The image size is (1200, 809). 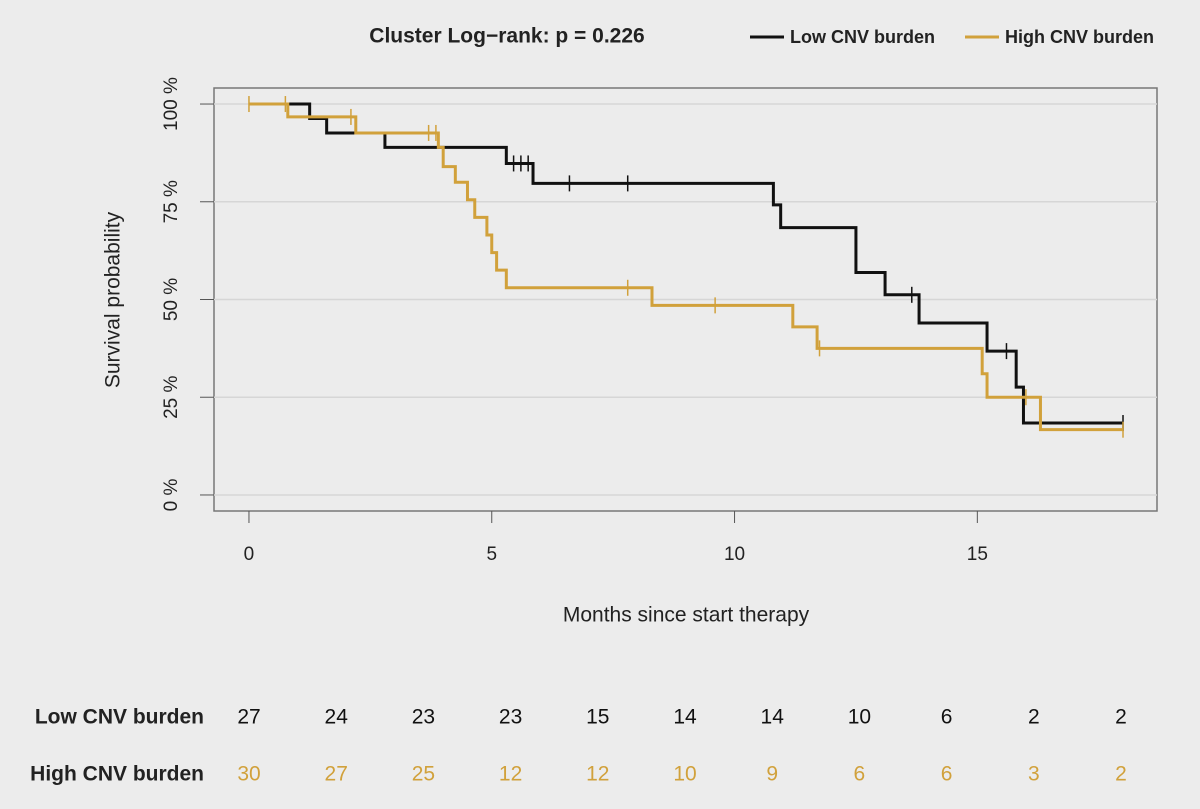 What do you see at coordinates (862, 37) in the screenshot?
I see `legend-label: Low CNV burden` at bounding box center [862, 37].